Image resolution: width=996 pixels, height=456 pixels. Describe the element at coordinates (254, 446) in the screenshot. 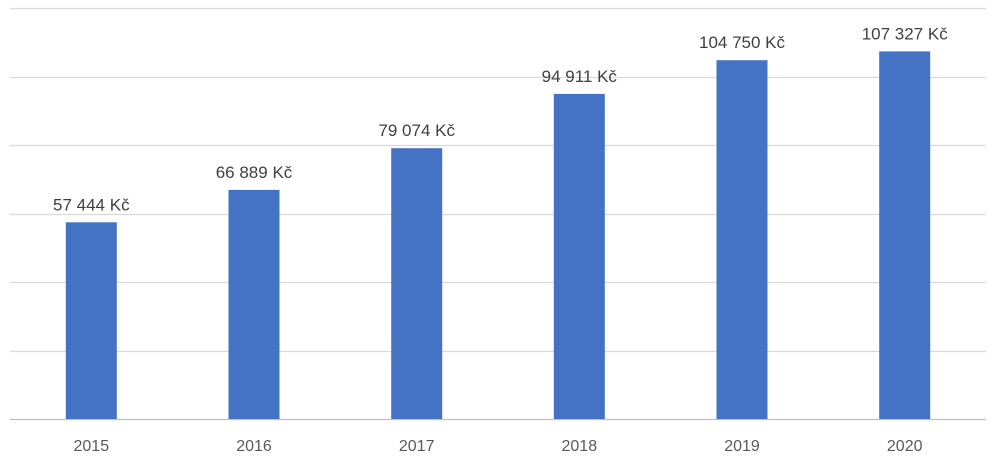

I see `x-tick-label-2016: 2016` at that location.